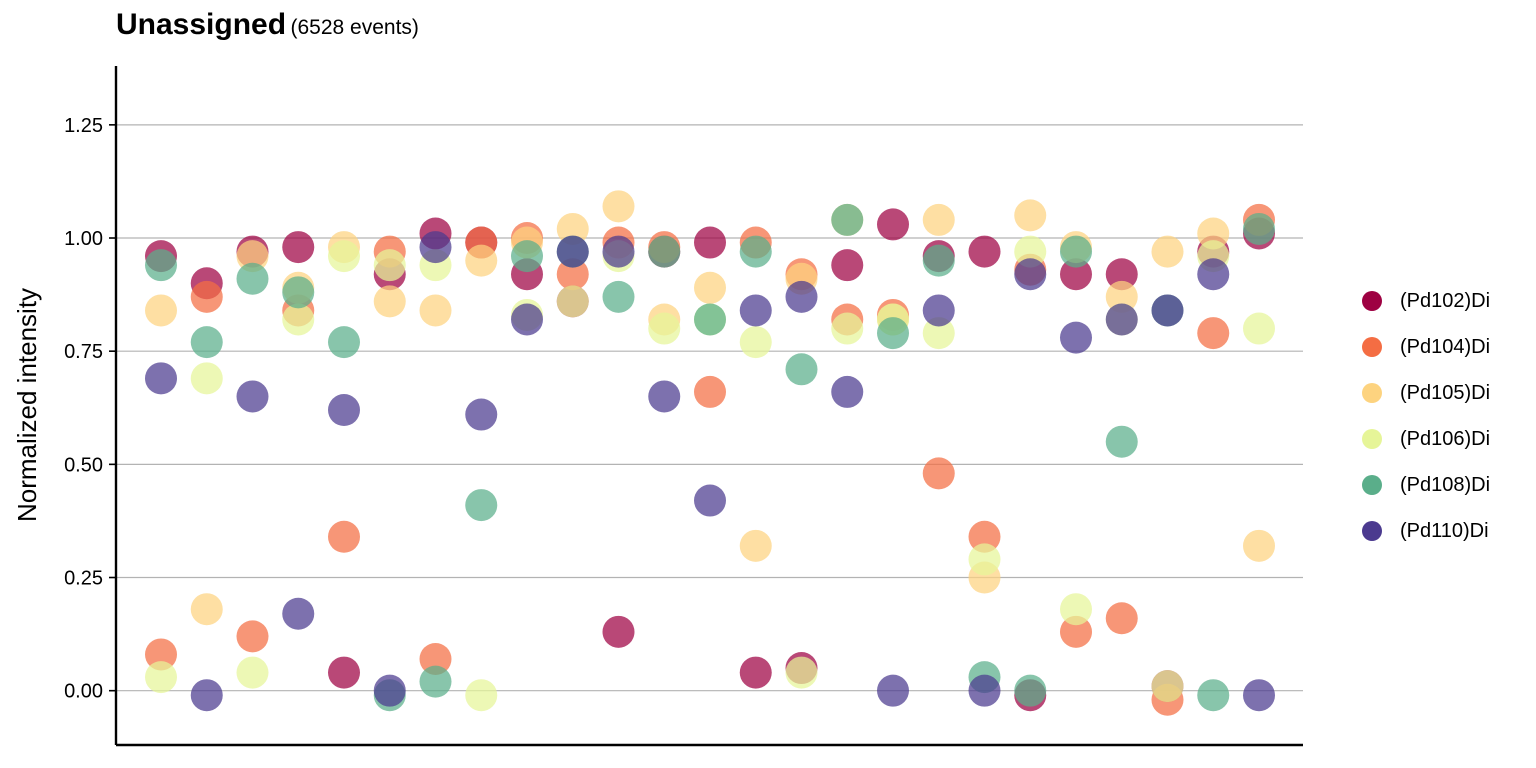  I want to click on legend-item: (Pd110)Di, so click(1426, 531).